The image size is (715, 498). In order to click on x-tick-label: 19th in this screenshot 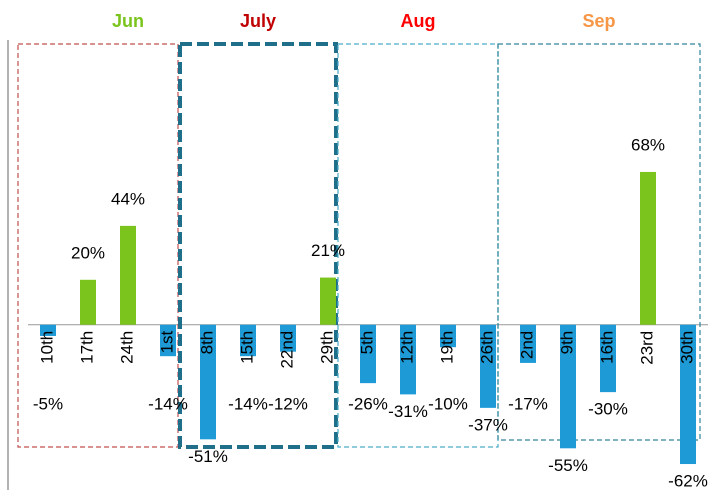, I will do `click(446, 347)`.